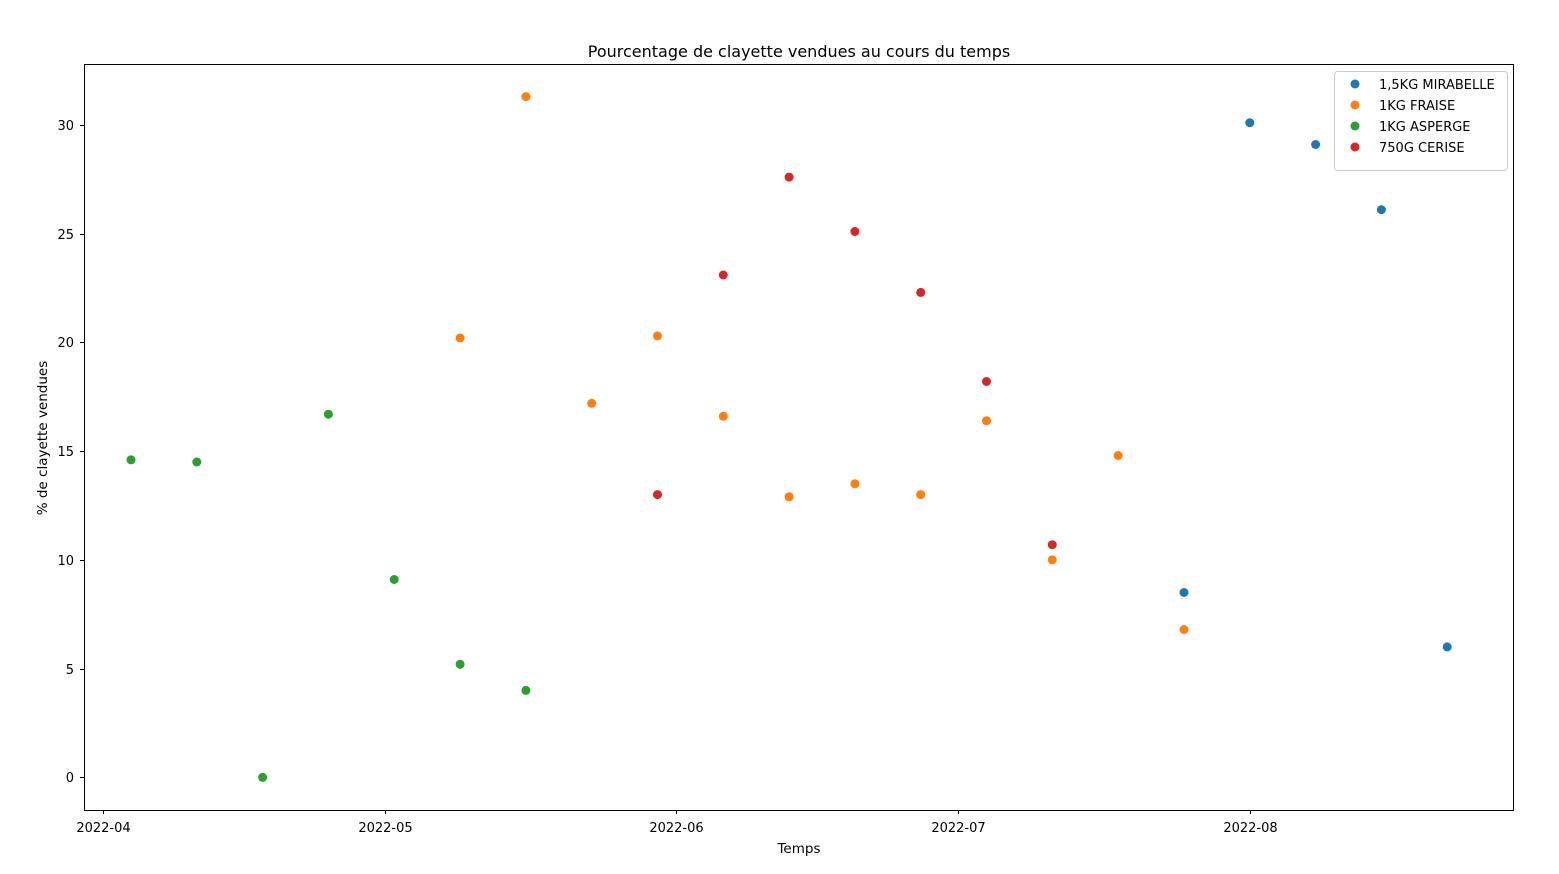  Describe the element at coordinates (1422, 148) in the screenshot. I see `legend-label: 750G CERISE` at that location.